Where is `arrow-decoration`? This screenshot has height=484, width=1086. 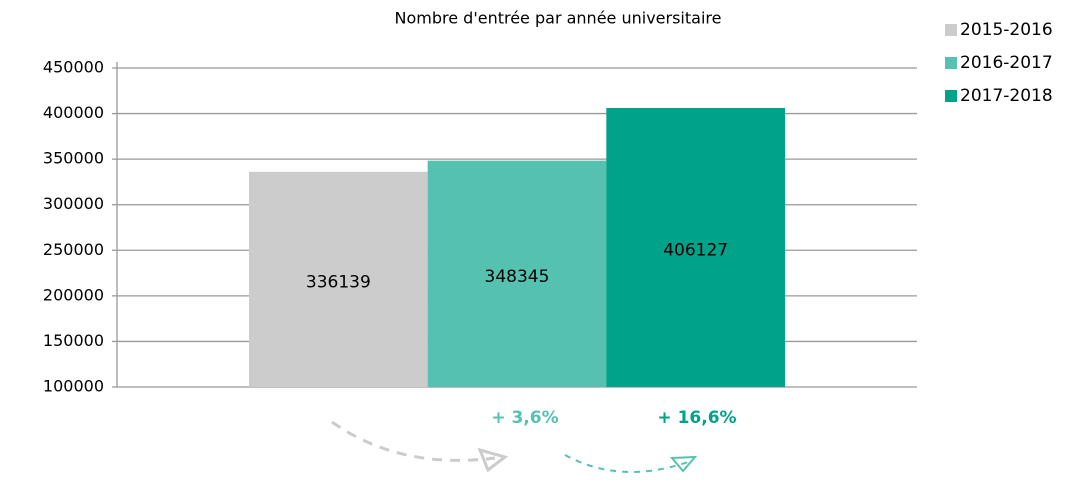
arrow-decoration is located at coordinates (514, 446).